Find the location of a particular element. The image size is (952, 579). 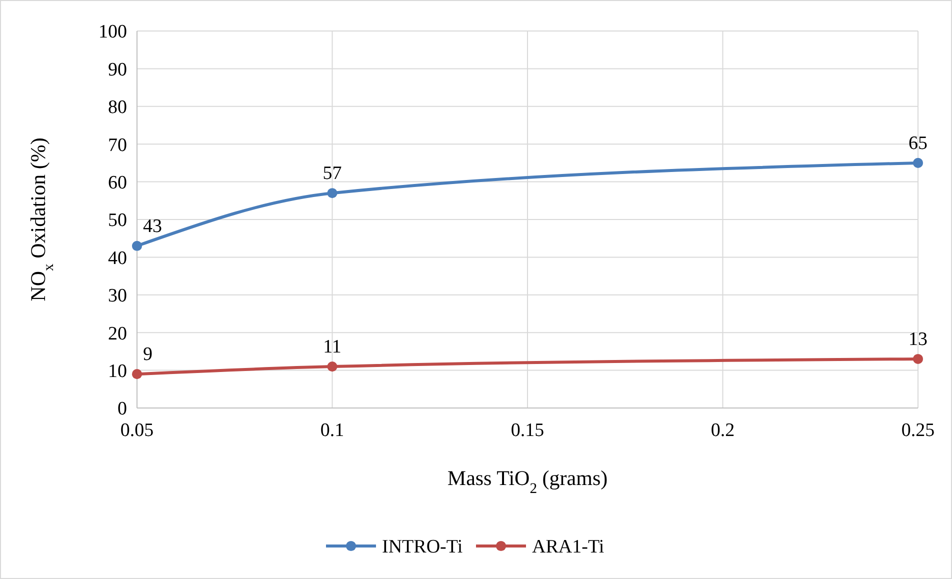

data-label: 11 is located at coordinates (332, 347).